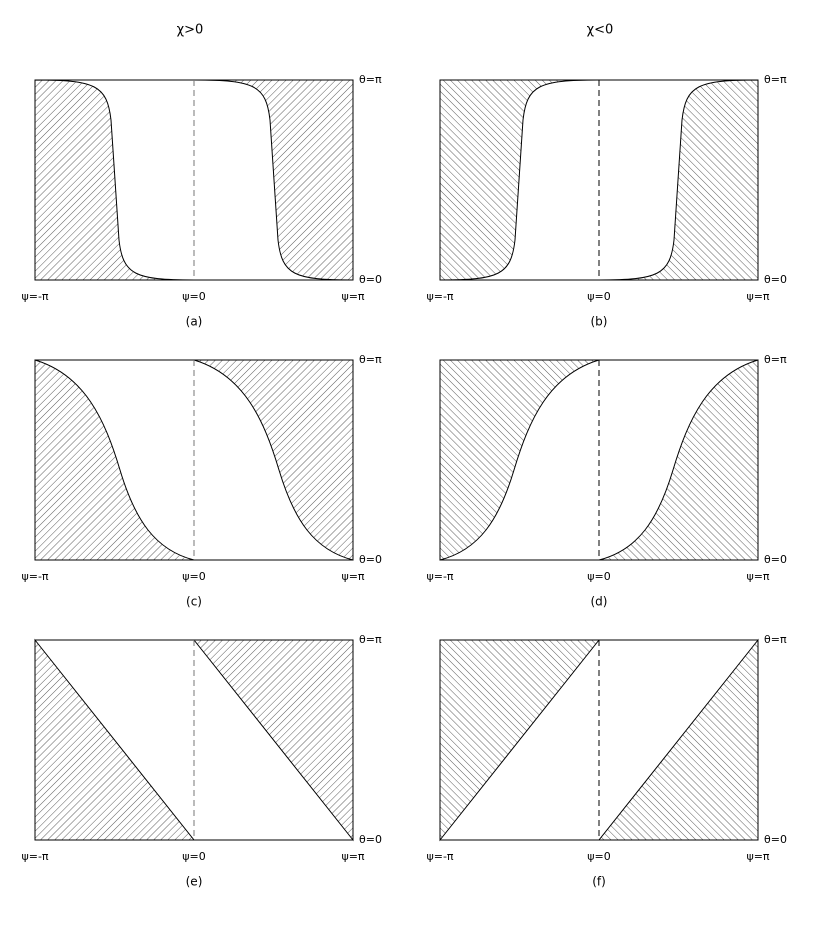  What do you see at coordinates (599, 322) in the screenshot?
I see `panel-label: (b)` at bounding box center [599, 322].